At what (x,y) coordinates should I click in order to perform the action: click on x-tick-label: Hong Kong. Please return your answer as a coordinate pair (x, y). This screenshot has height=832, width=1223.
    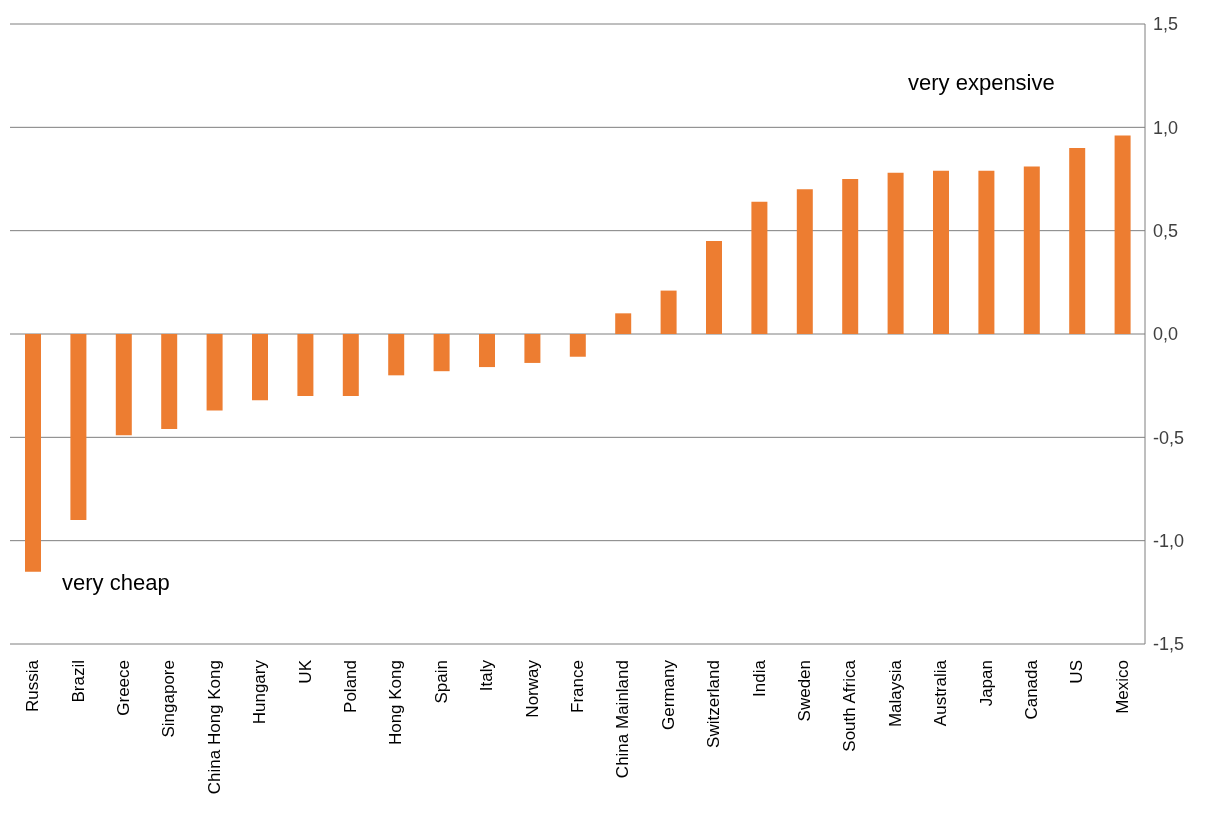
    Looking at the image, I should click on (396, 703).